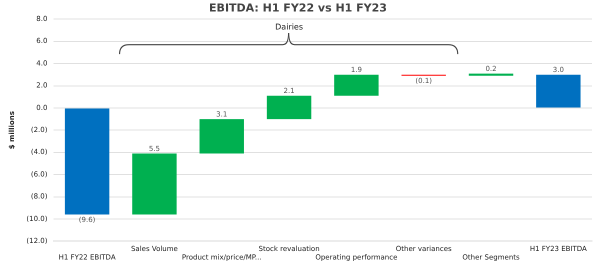  Describe the element at coordinates (298, 7) in the screenshot. I see `chart-title: EBITDA: H1 FY22 vs H1 FY23` at that location.